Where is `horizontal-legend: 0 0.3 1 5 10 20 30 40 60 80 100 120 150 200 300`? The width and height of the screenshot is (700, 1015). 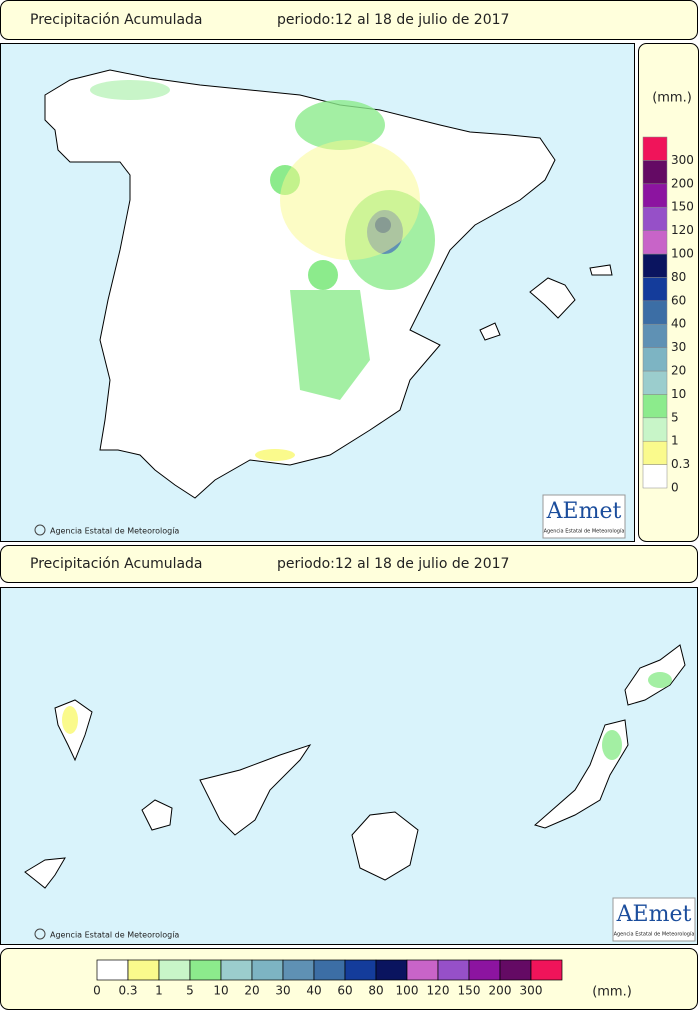 horizontal-legend: 0 0.3 1 5 10 20 30 40 60 80 100 120 150 200 300 is located at coordinates (328, 978).